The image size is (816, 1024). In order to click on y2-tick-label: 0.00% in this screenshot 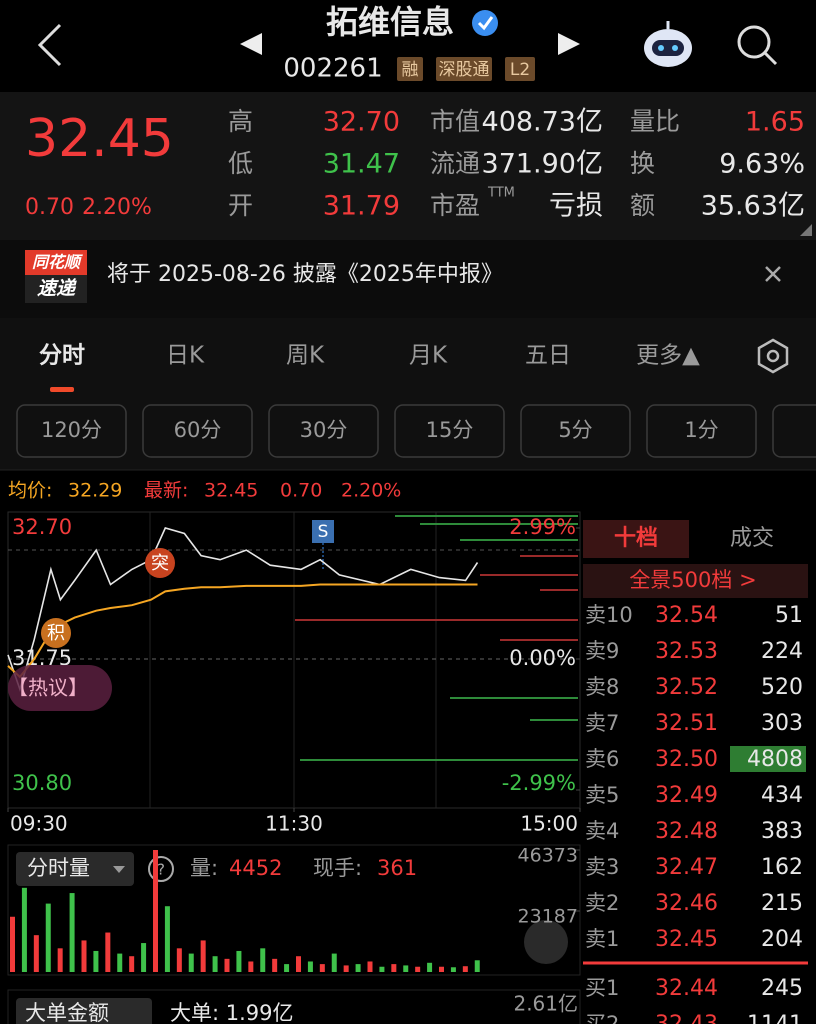, I will do `click(542, 658)`.